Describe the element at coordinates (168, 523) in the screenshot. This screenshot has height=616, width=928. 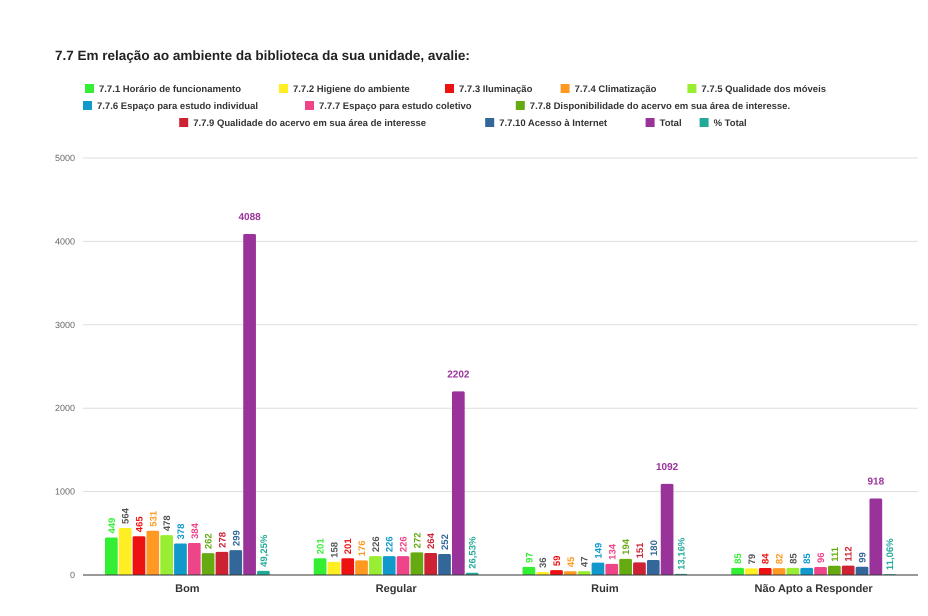
I see `data-label: 478` at that location.